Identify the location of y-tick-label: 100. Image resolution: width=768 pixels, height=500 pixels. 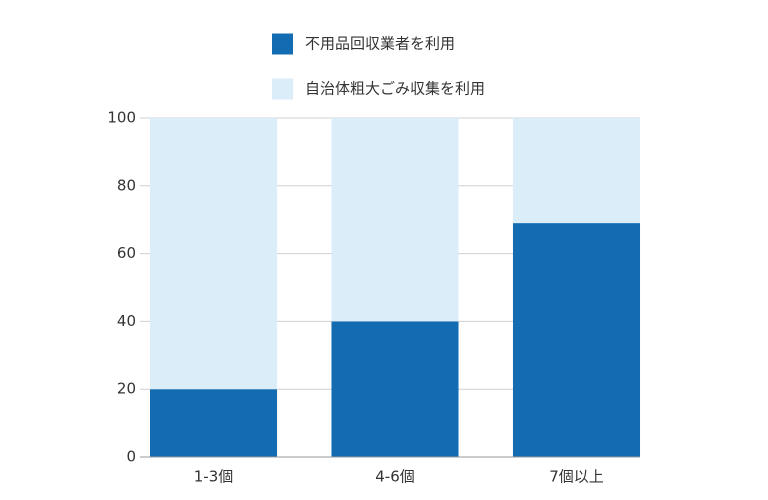
(121, 118).